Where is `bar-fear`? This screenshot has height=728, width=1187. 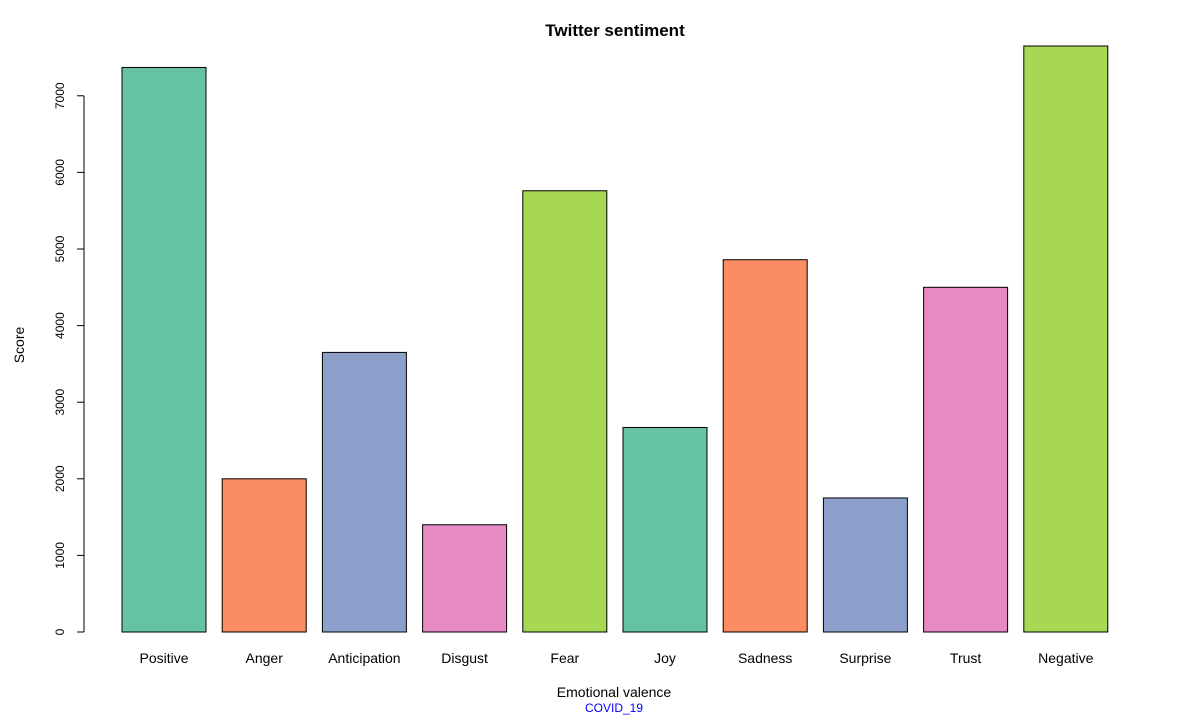
bar-fear is located at coordinates (565, 411).